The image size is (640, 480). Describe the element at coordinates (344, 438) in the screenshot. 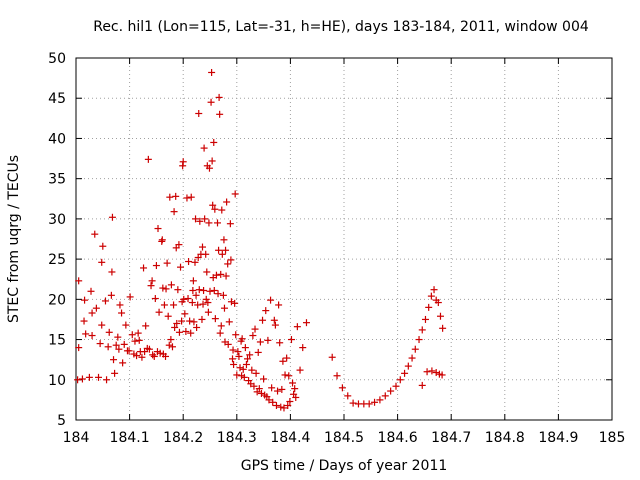

I see `x-tick-label: 184.5` at that location.